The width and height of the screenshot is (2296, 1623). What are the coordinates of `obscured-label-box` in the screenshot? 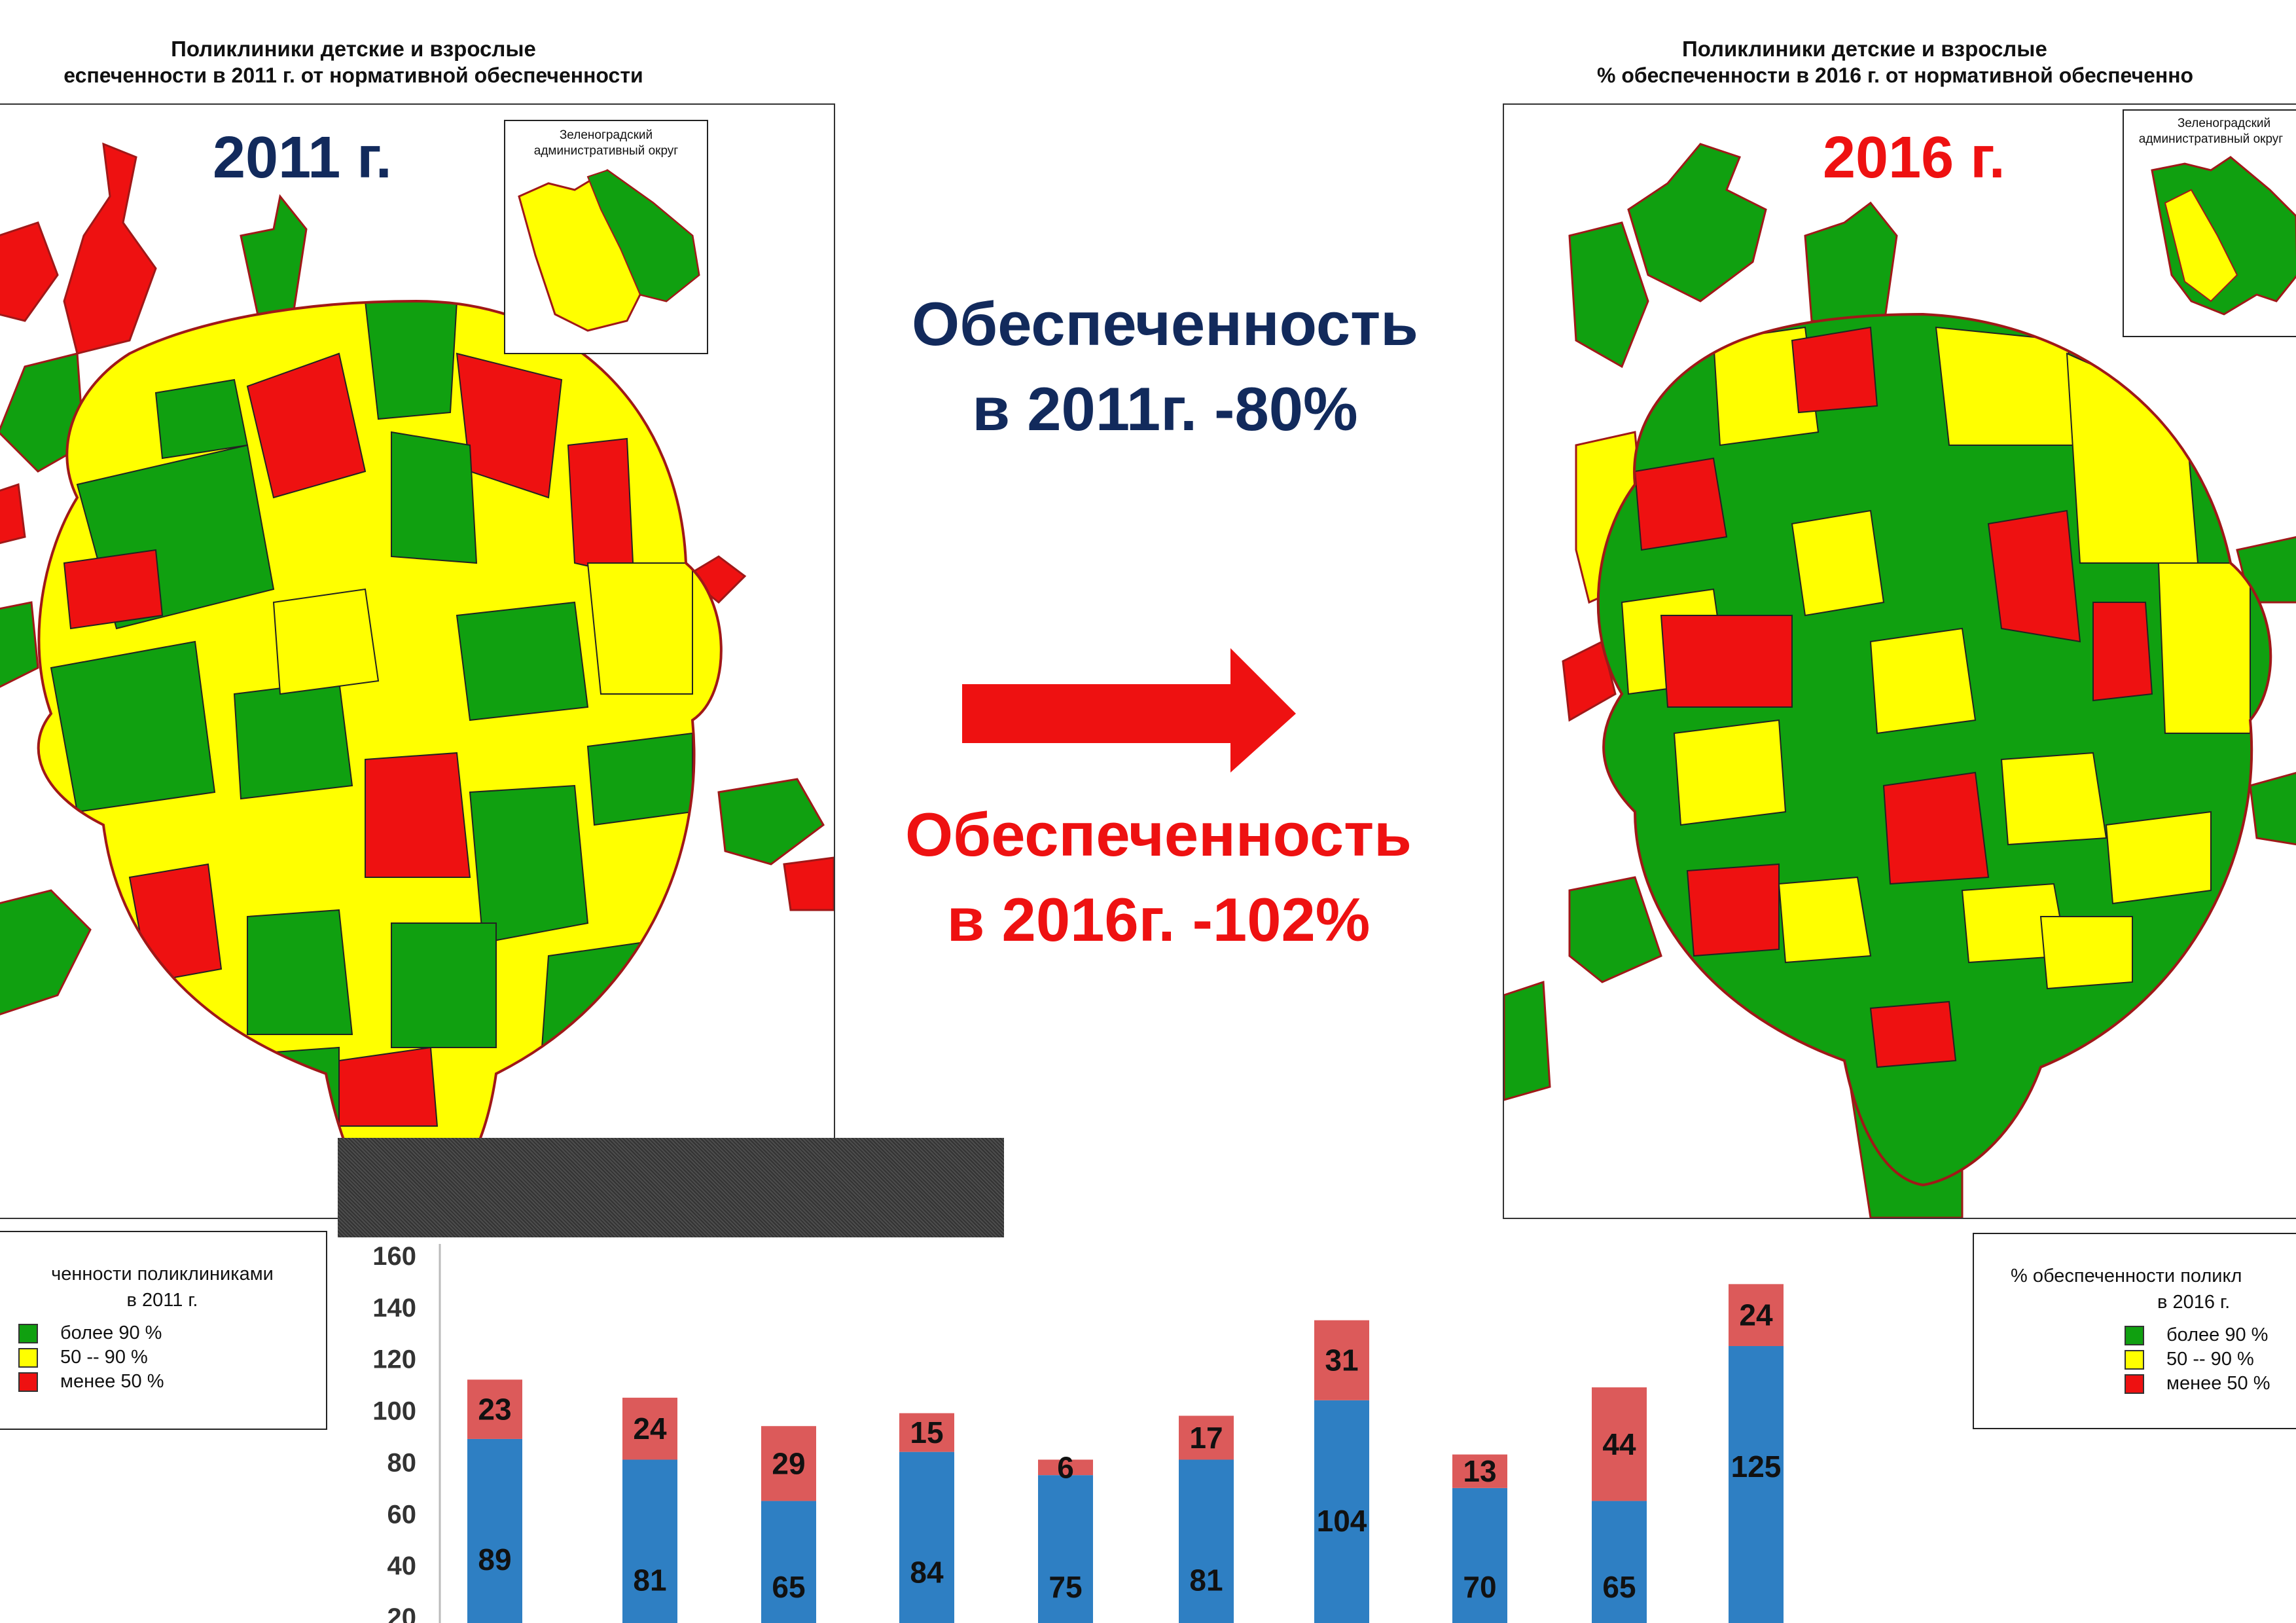 It's located at (671, 1187).